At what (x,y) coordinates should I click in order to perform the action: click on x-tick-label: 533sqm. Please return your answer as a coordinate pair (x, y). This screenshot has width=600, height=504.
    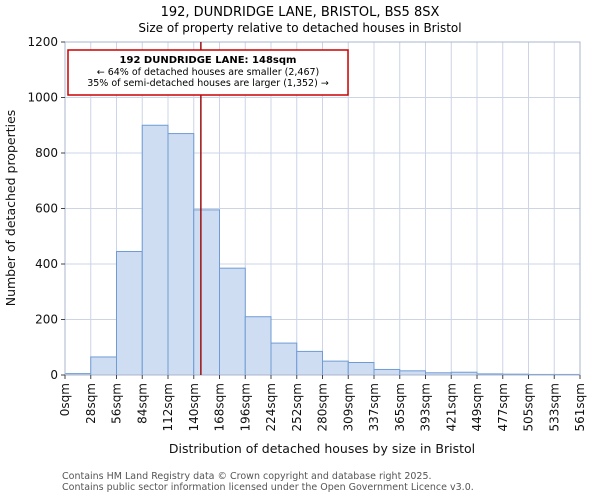
    Looking at the image, I should click on (554, 407).